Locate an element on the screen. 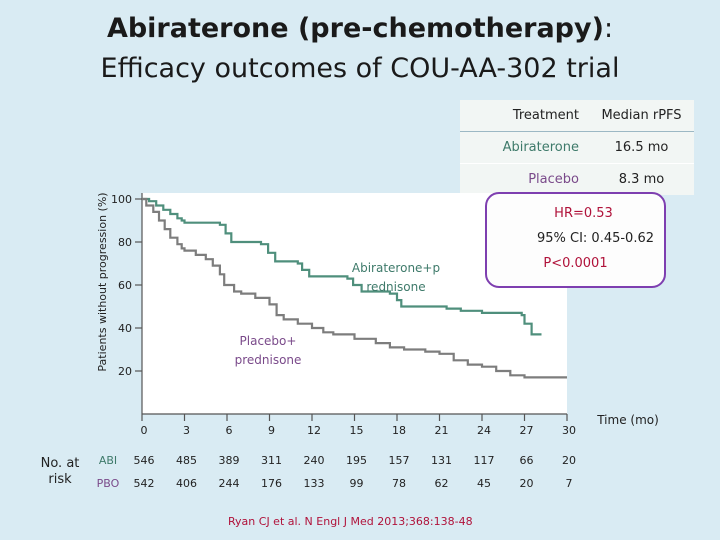 This screenshot has width=720, height=540. abiraterone-series-label: Abiraterone+p is located at coordinates (396, 268).